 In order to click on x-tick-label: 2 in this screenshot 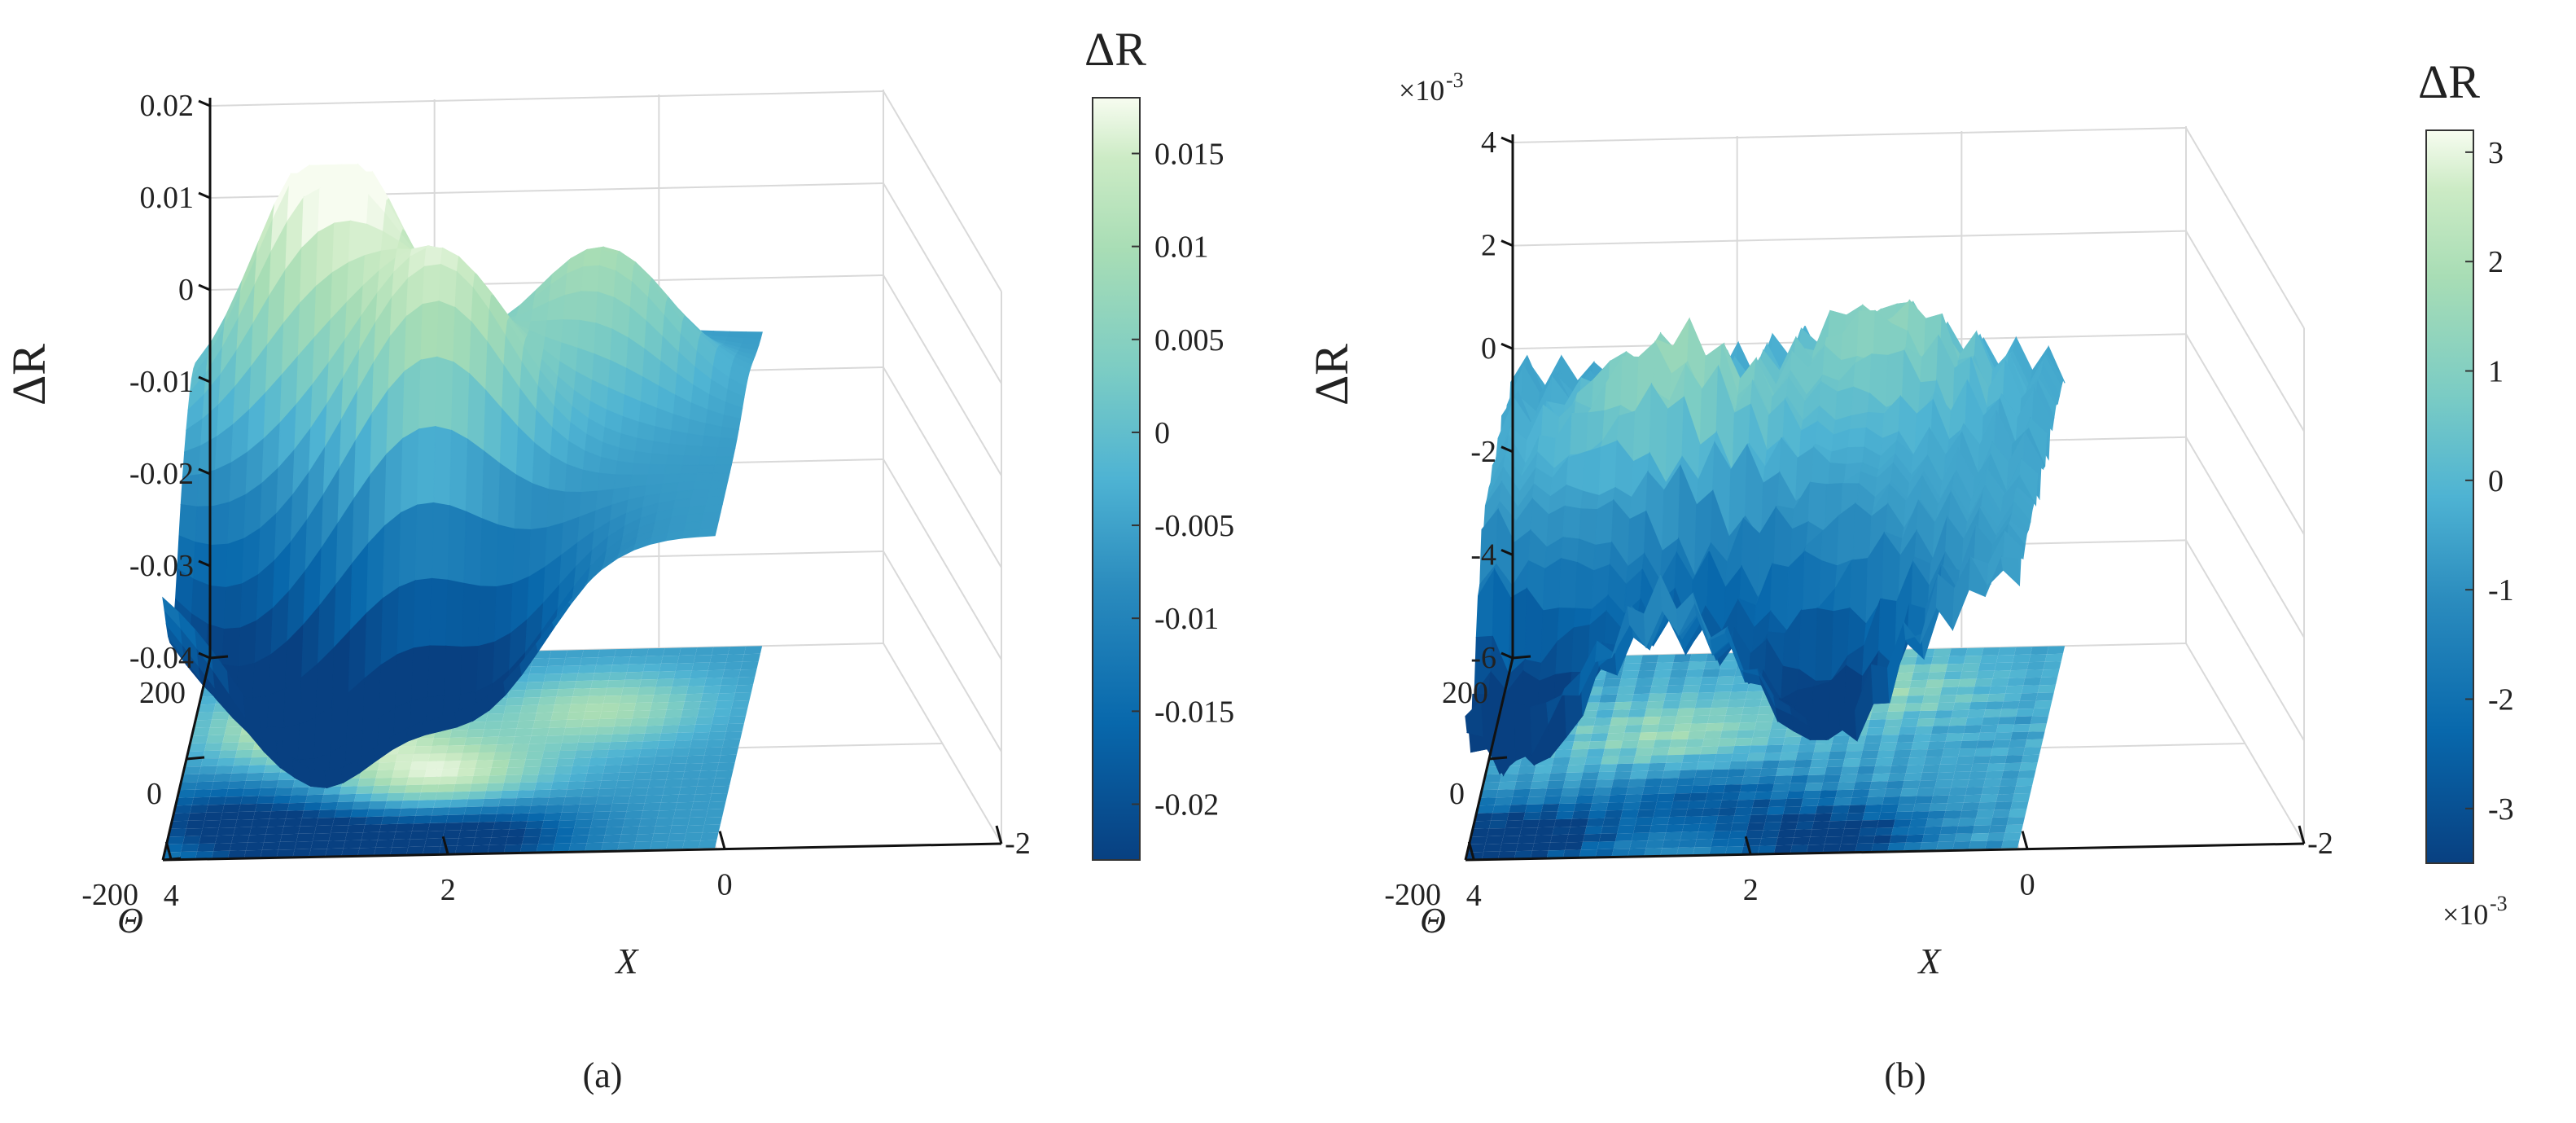, I will do `click(1751, 890)`.